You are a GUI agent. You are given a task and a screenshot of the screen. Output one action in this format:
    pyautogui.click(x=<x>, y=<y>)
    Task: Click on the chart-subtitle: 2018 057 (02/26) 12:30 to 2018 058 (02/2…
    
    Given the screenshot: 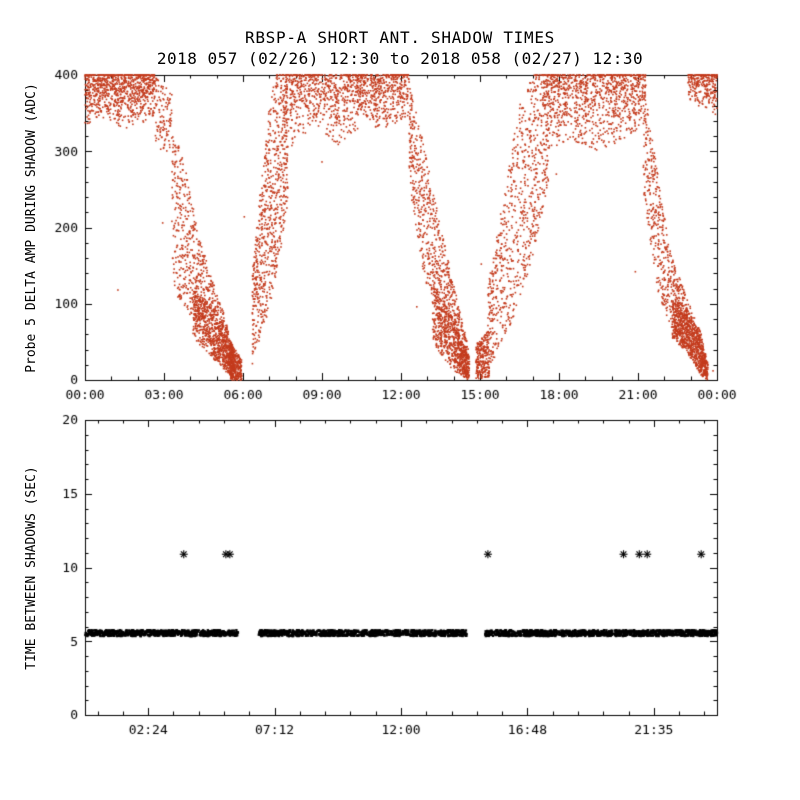 What is the action you would take?
    pyautogui.click(x=400, y=58)
    